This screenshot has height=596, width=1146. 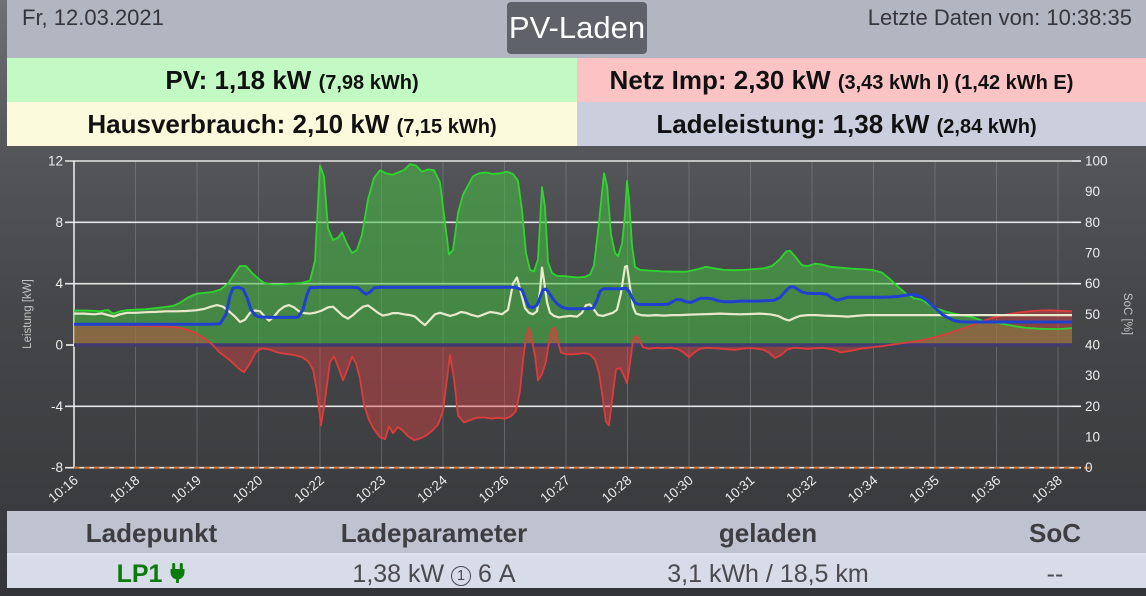 I want to click on svg-text: 10:31, so click(x=740, y=489).